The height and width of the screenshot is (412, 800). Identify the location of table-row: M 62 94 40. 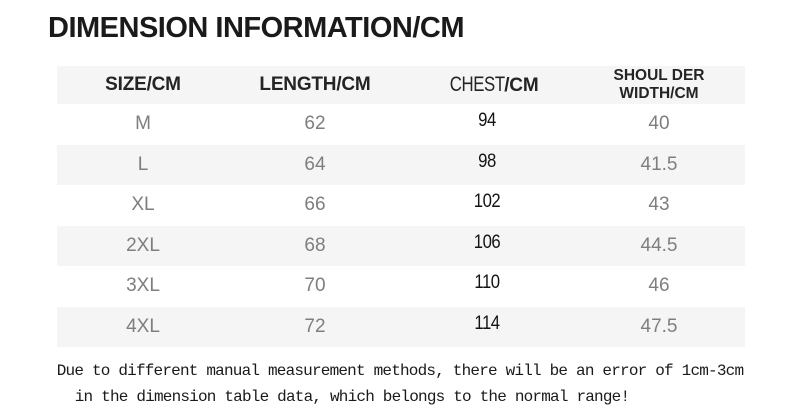
(401, 124).